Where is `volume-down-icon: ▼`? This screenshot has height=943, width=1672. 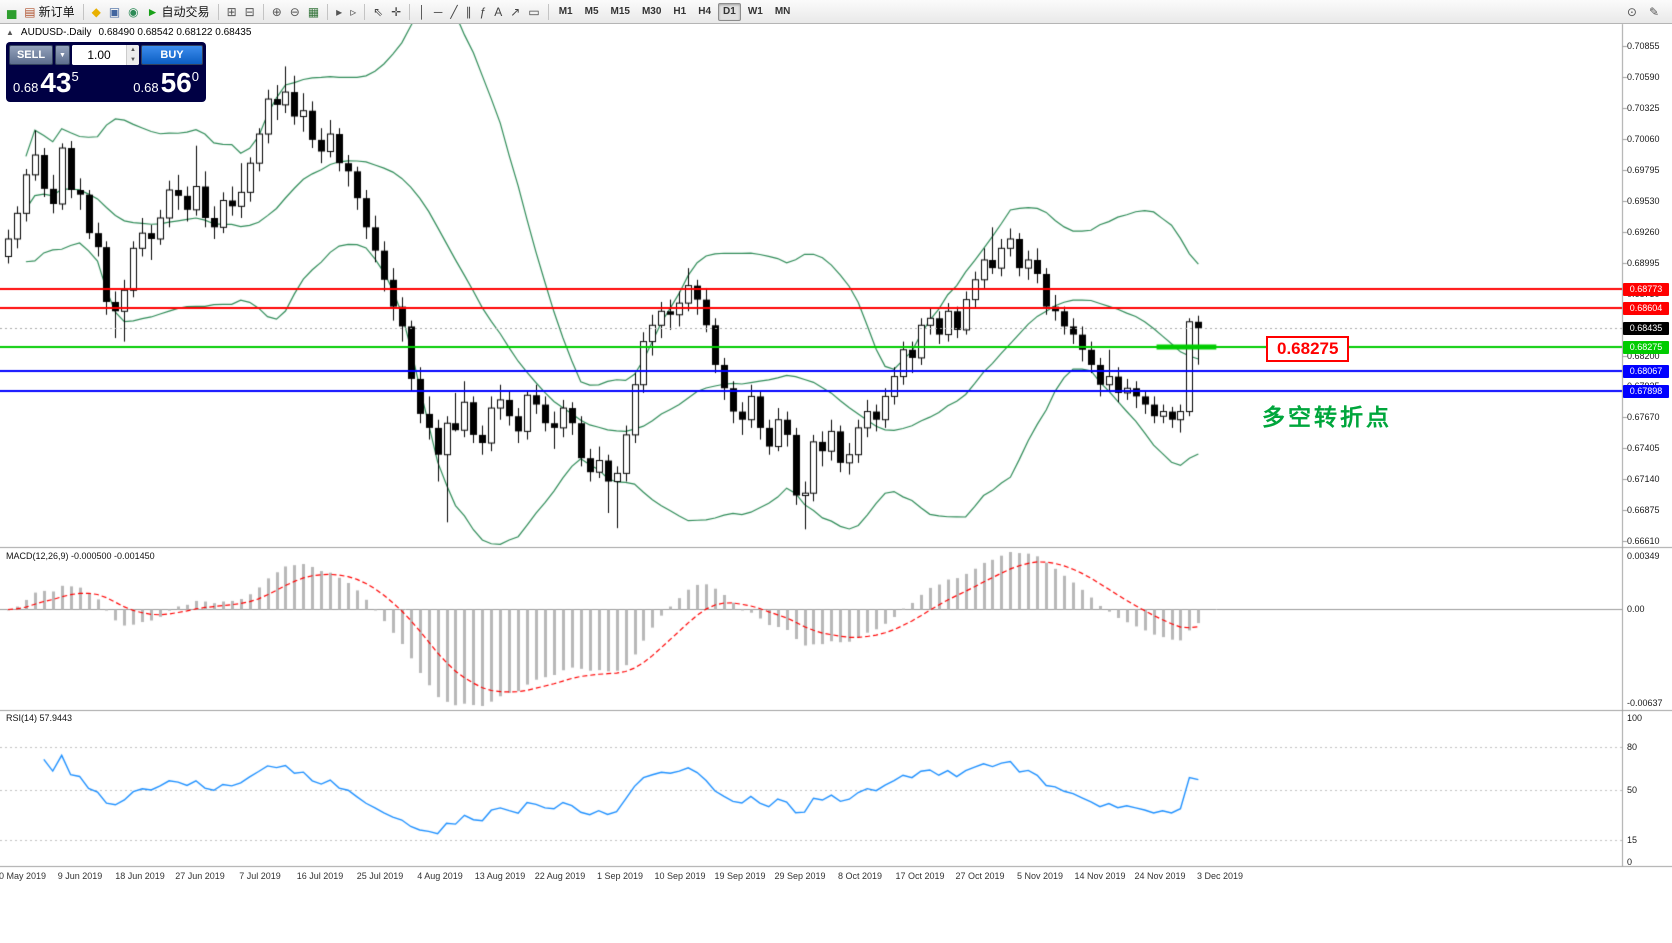
volume-down-icon: ▼ is located at coordinates (133, 60).